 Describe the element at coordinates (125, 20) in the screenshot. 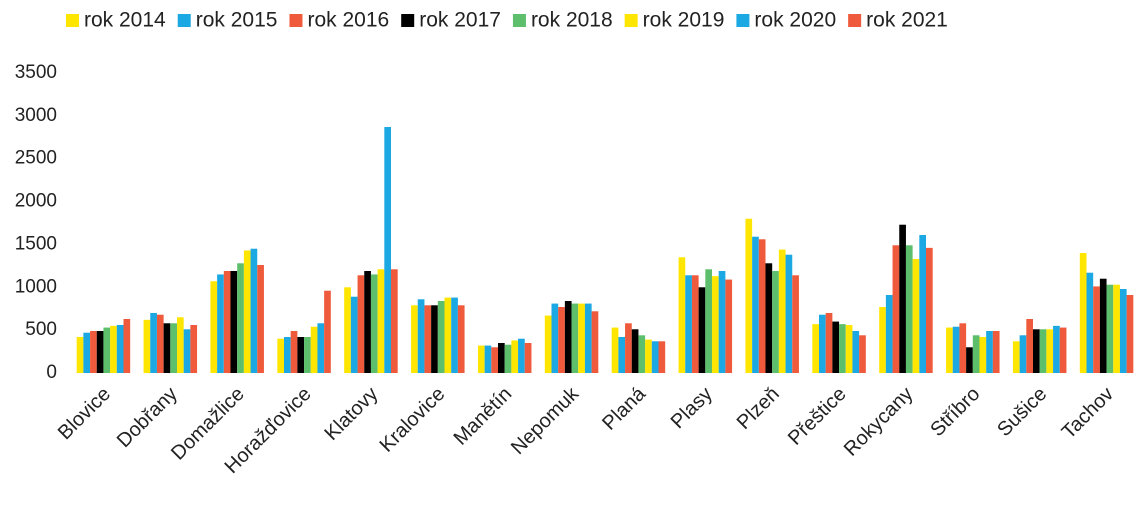

I see `legend-label: rok 2014` at that location.